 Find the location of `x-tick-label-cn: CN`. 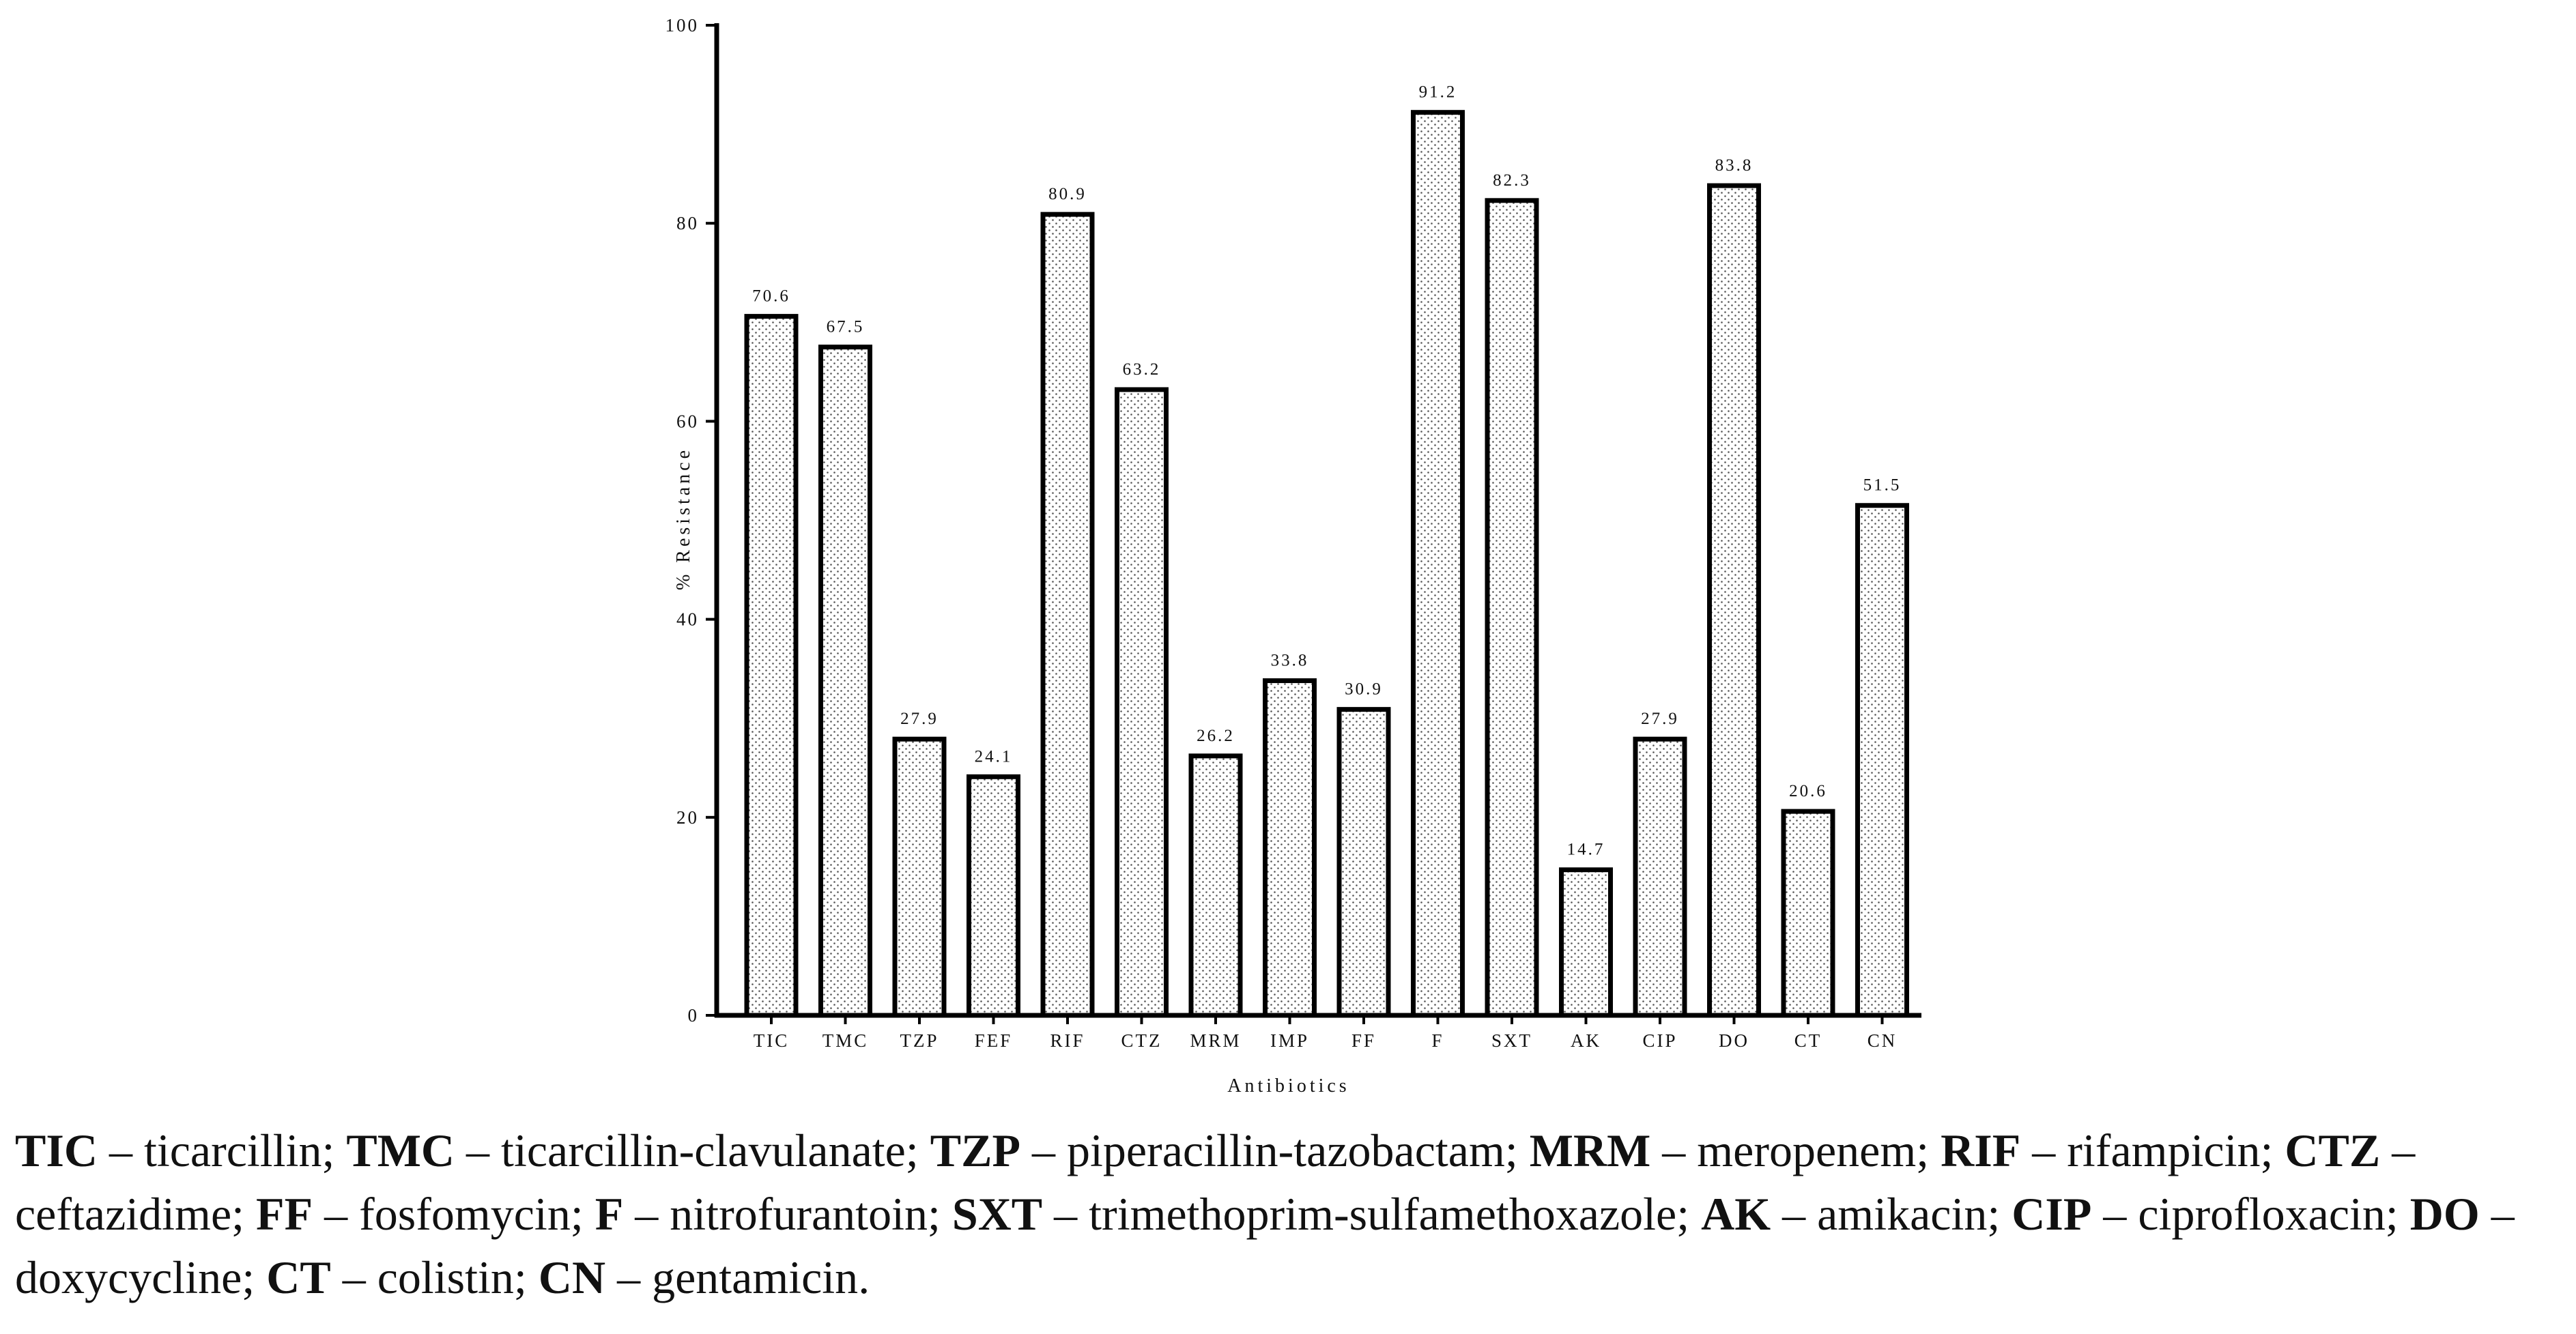

x-tick-label-cn: CN is located at coordinates (1882, 1040).